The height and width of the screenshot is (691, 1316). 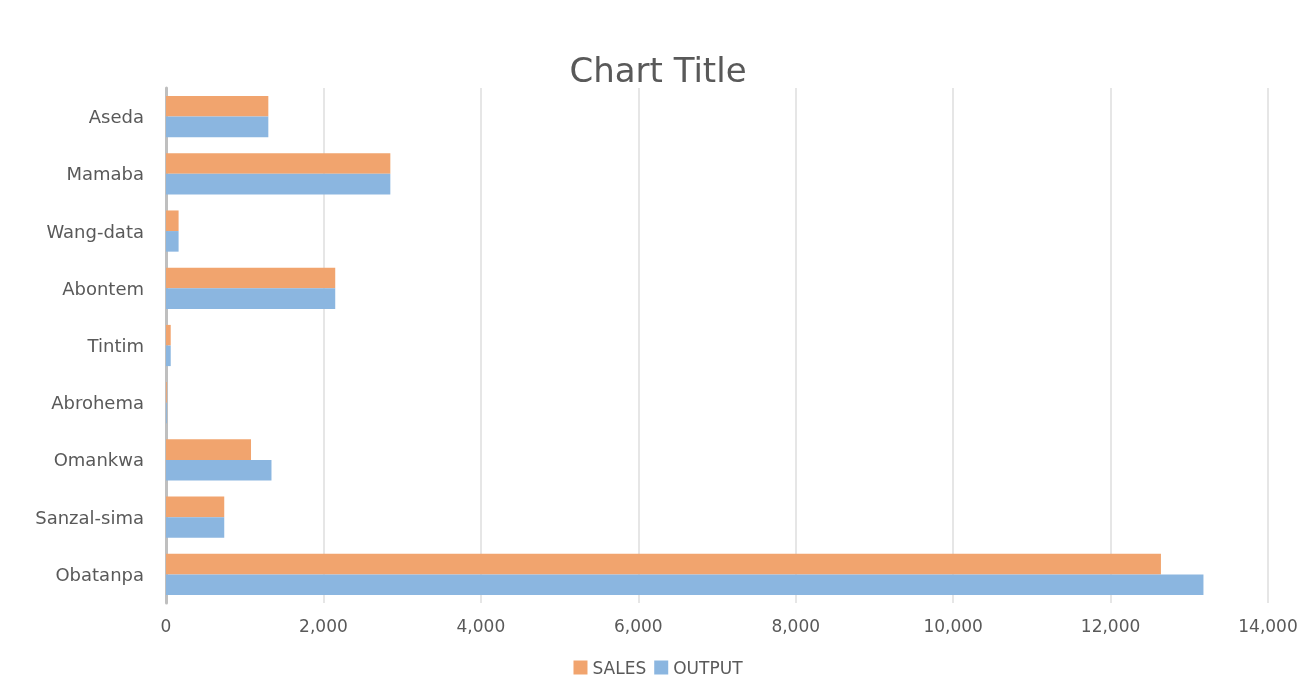 I want to click on x-tick-label: 0, so click(x=166, y=625).